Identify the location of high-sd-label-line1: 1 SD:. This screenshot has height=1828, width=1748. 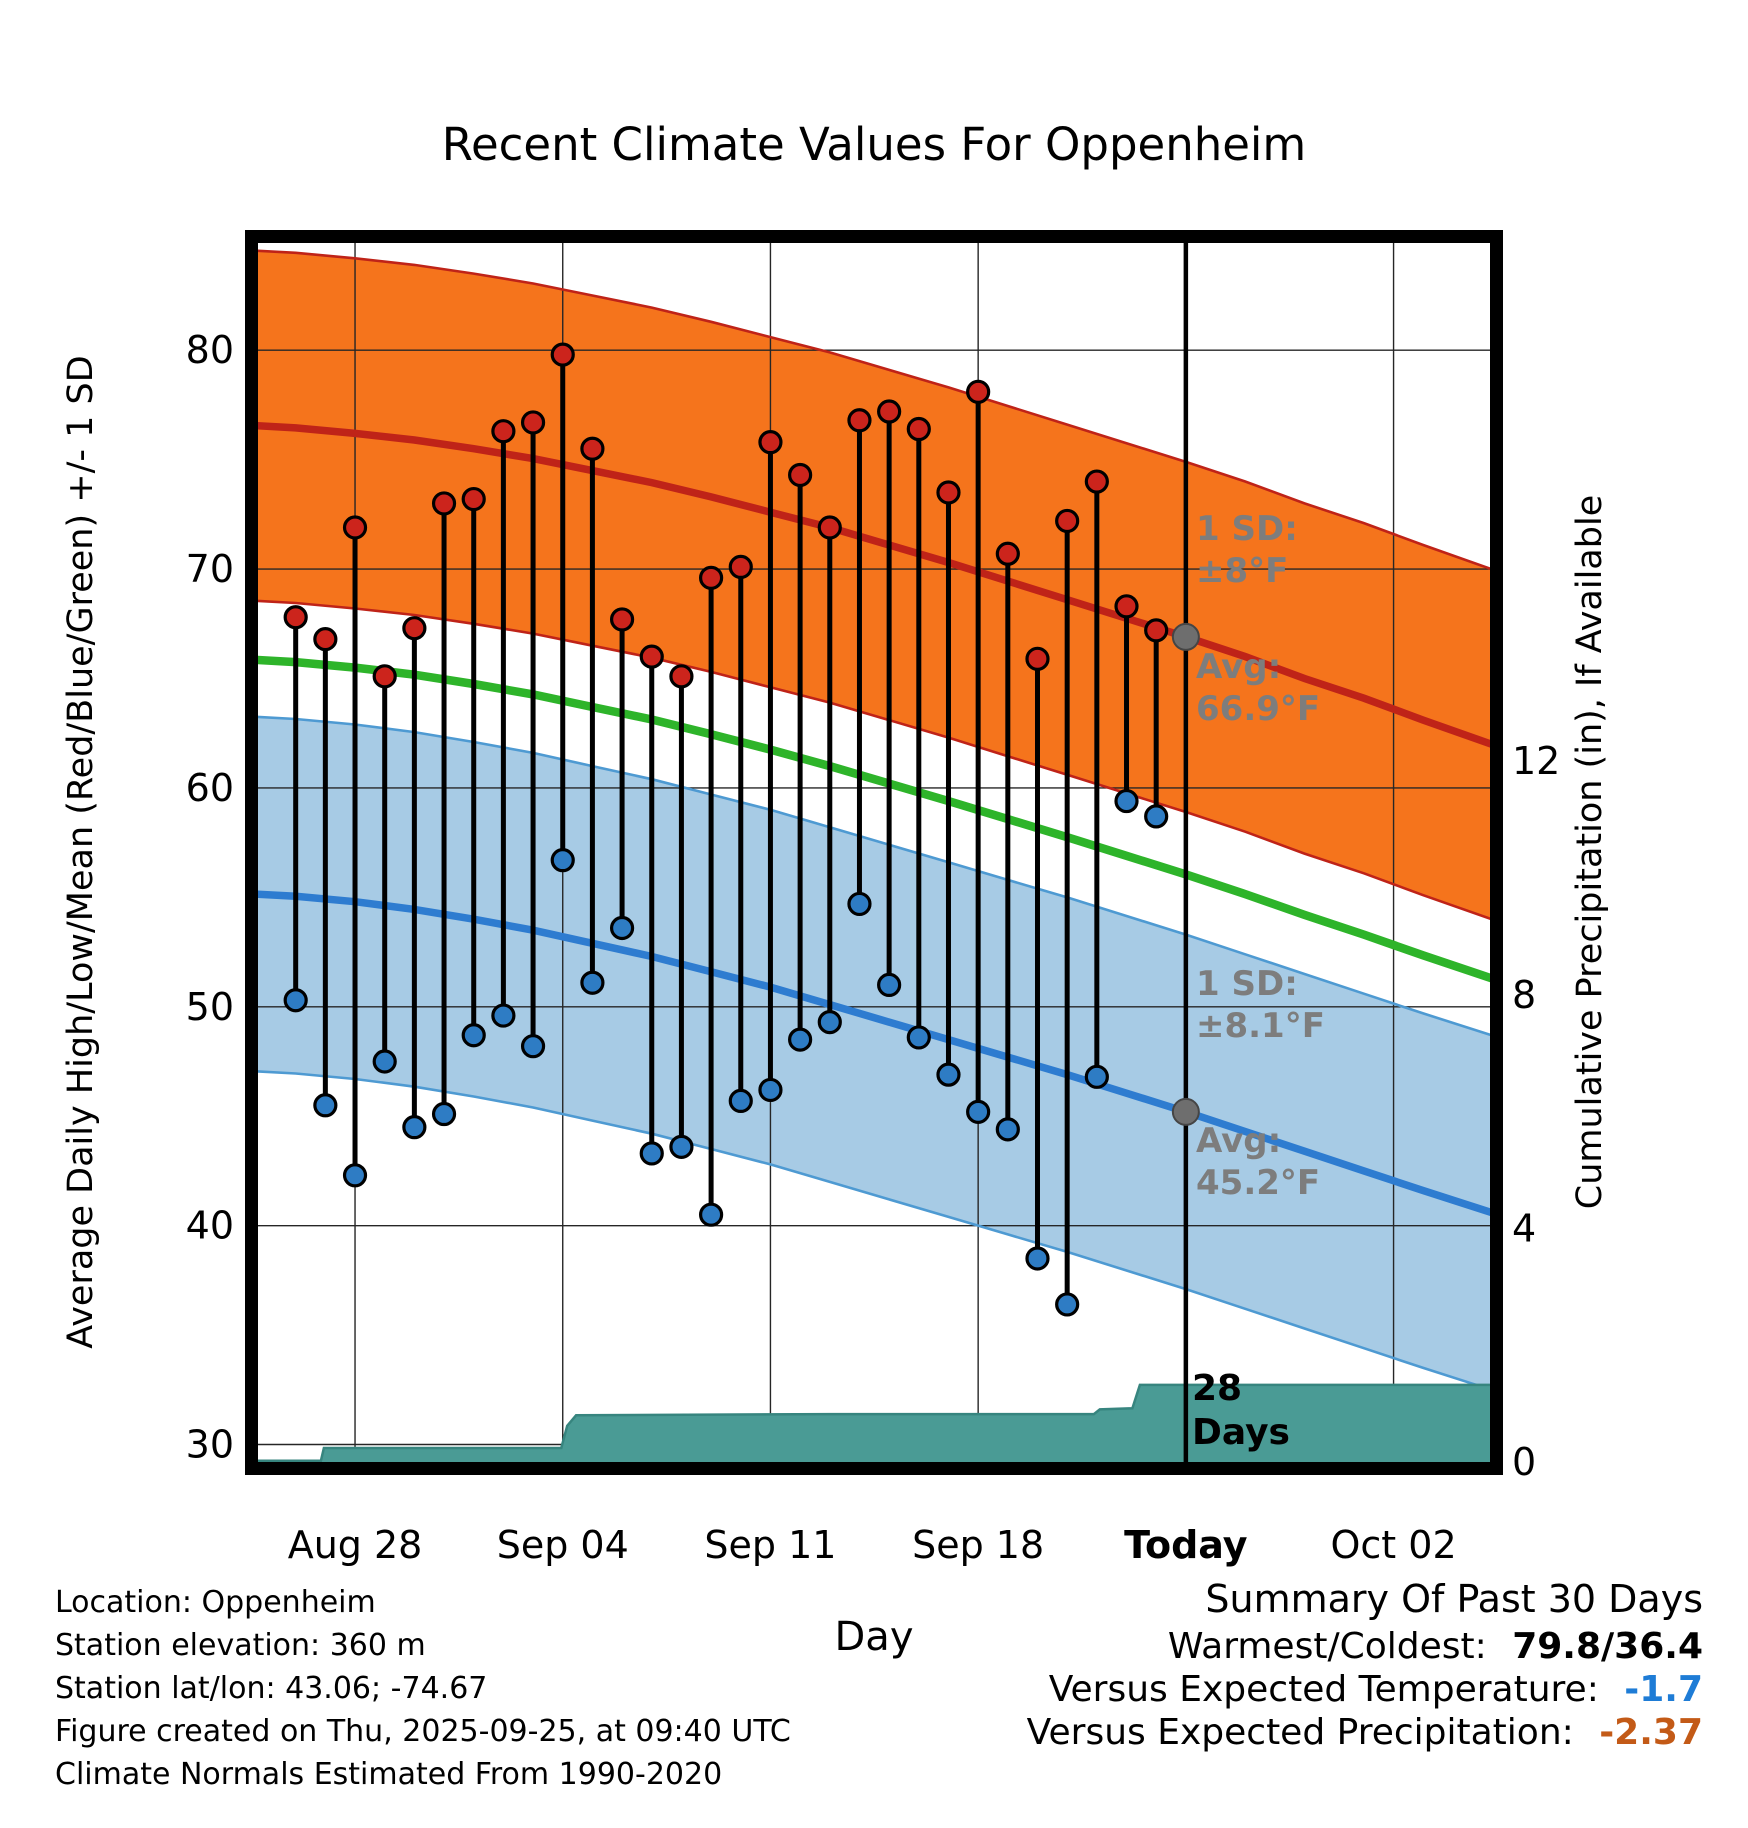
(1247, 529).